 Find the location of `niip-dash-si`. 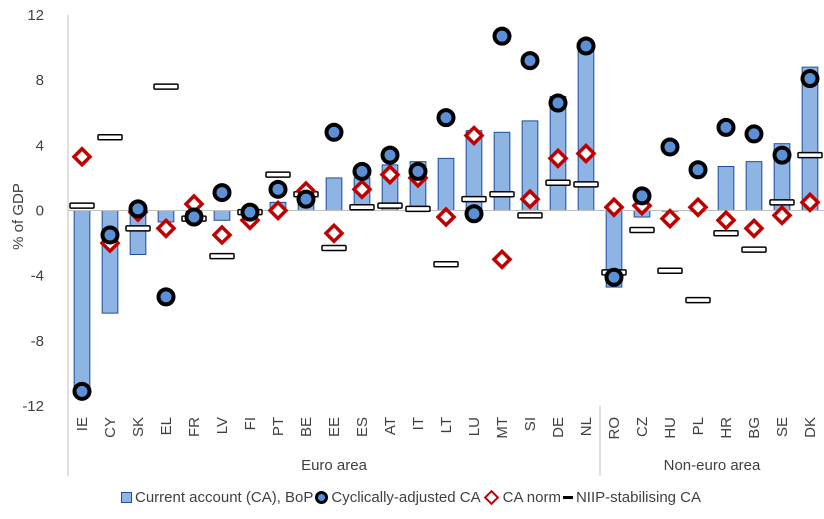

niip-dash-si is located at coordinates (530, 215).